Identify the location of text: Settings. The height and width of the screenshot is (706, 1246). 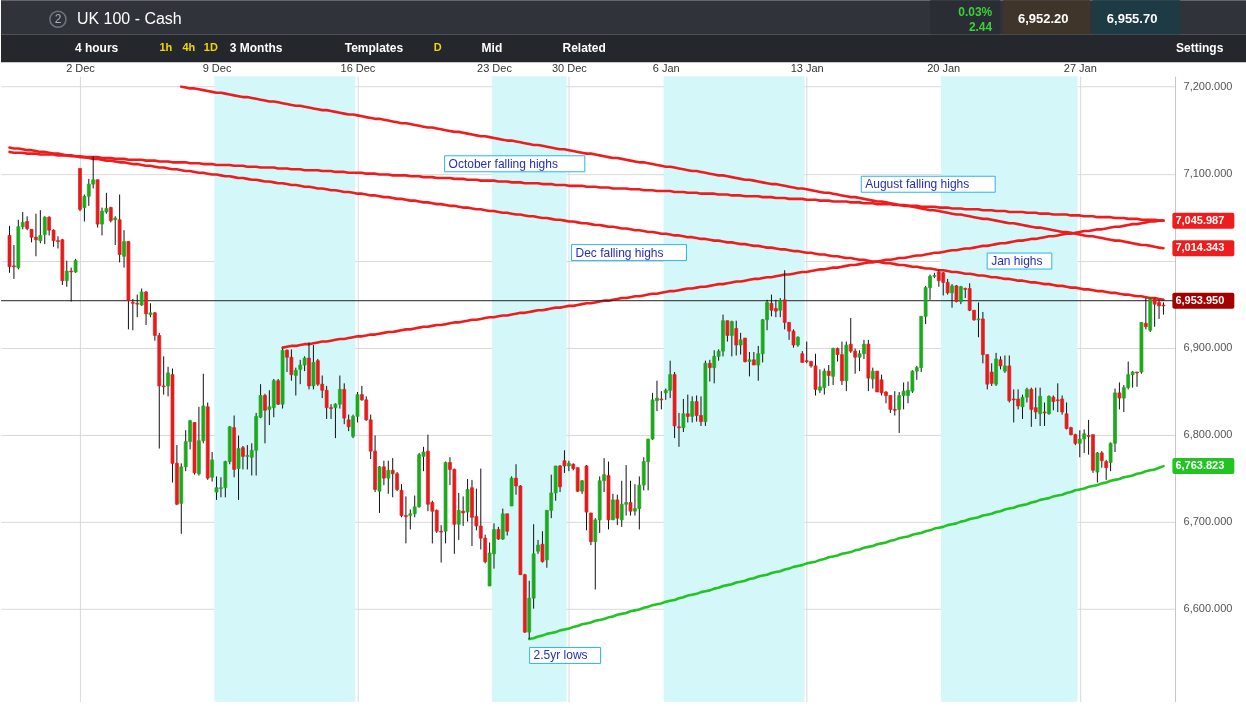
(1200, 48).